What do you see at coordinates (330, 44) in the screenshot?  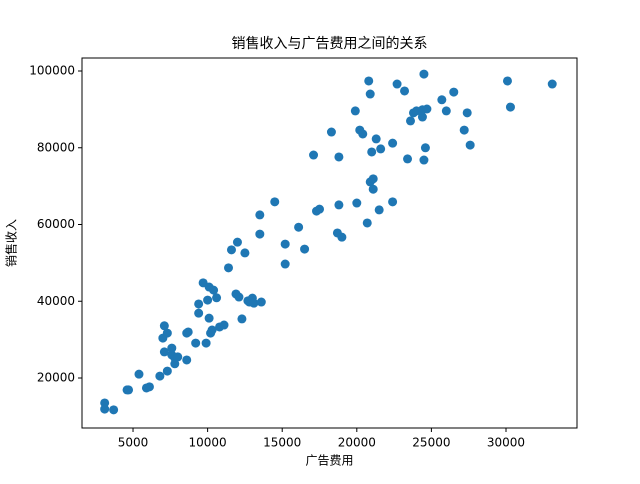 I see `chart-title: 销售收入与广告费用之间的关系` at bounding box center [330, 44].